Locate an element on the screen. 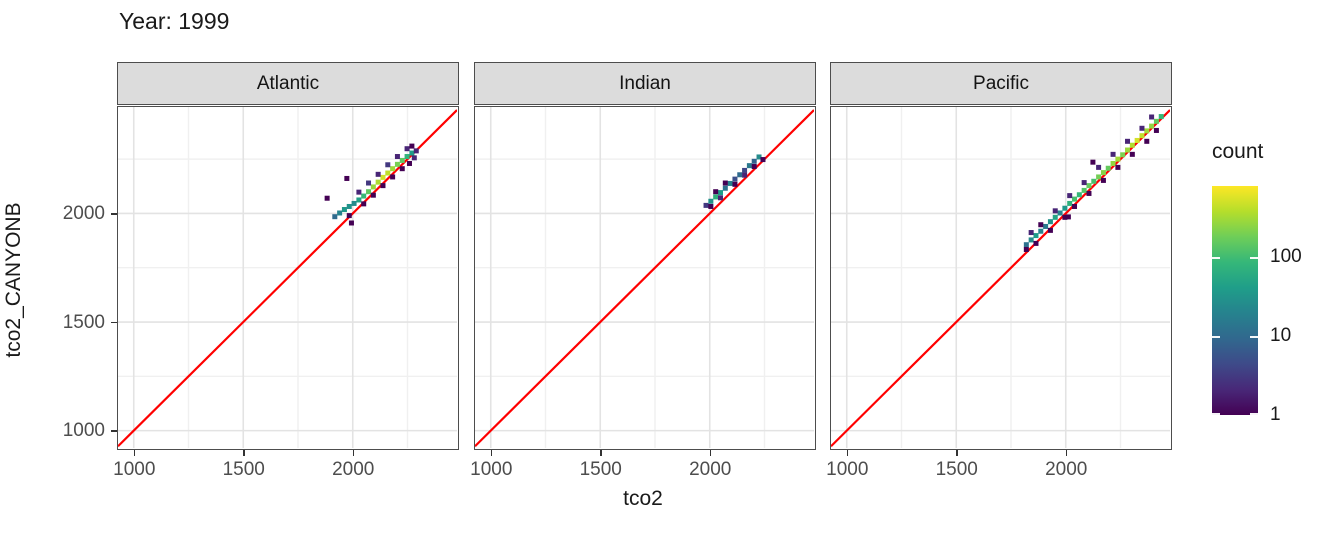  facet-strip-atlantic: Atlantic is located at coordinates (288, 83).